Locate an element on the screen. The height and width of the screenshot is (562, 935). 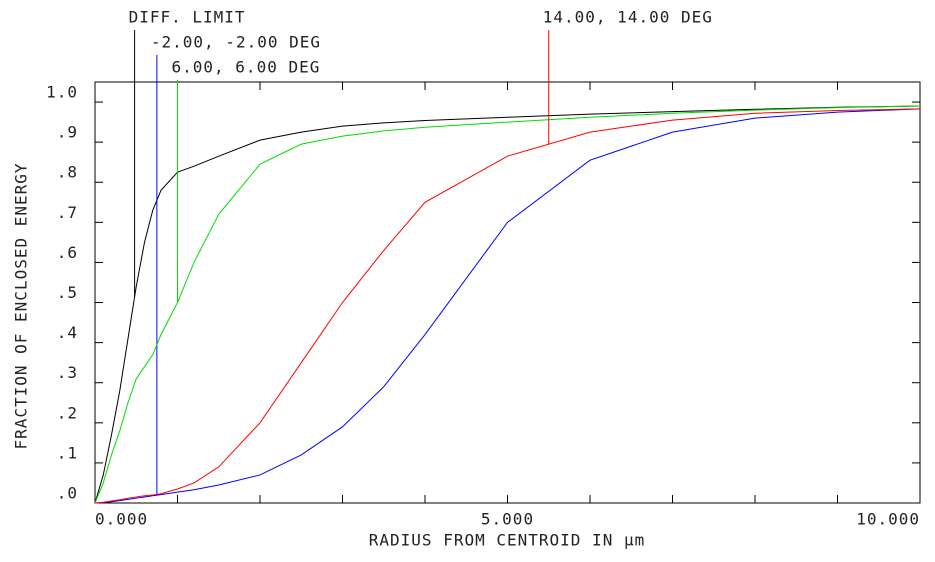
y-tick-label: .6 is located at coordinates (67, 252).